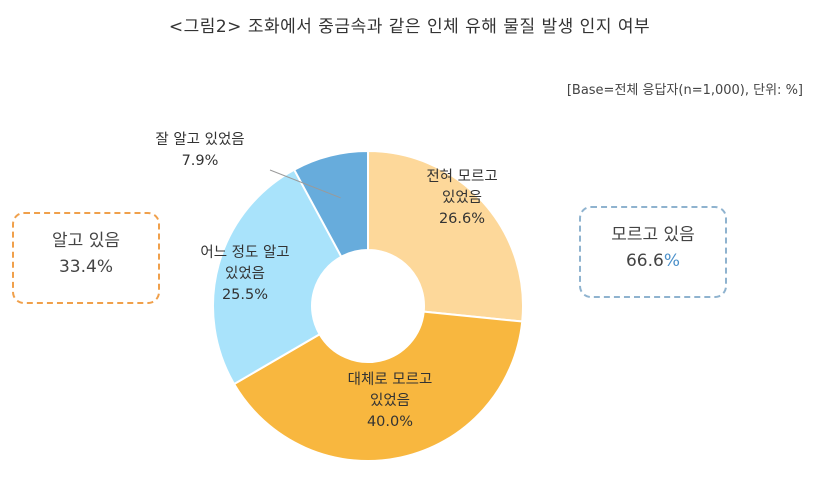 This screenshot has width=819, height=478. I want to click on unknown-group-box: 모르고 있음 66.6%, so click(653, 252).